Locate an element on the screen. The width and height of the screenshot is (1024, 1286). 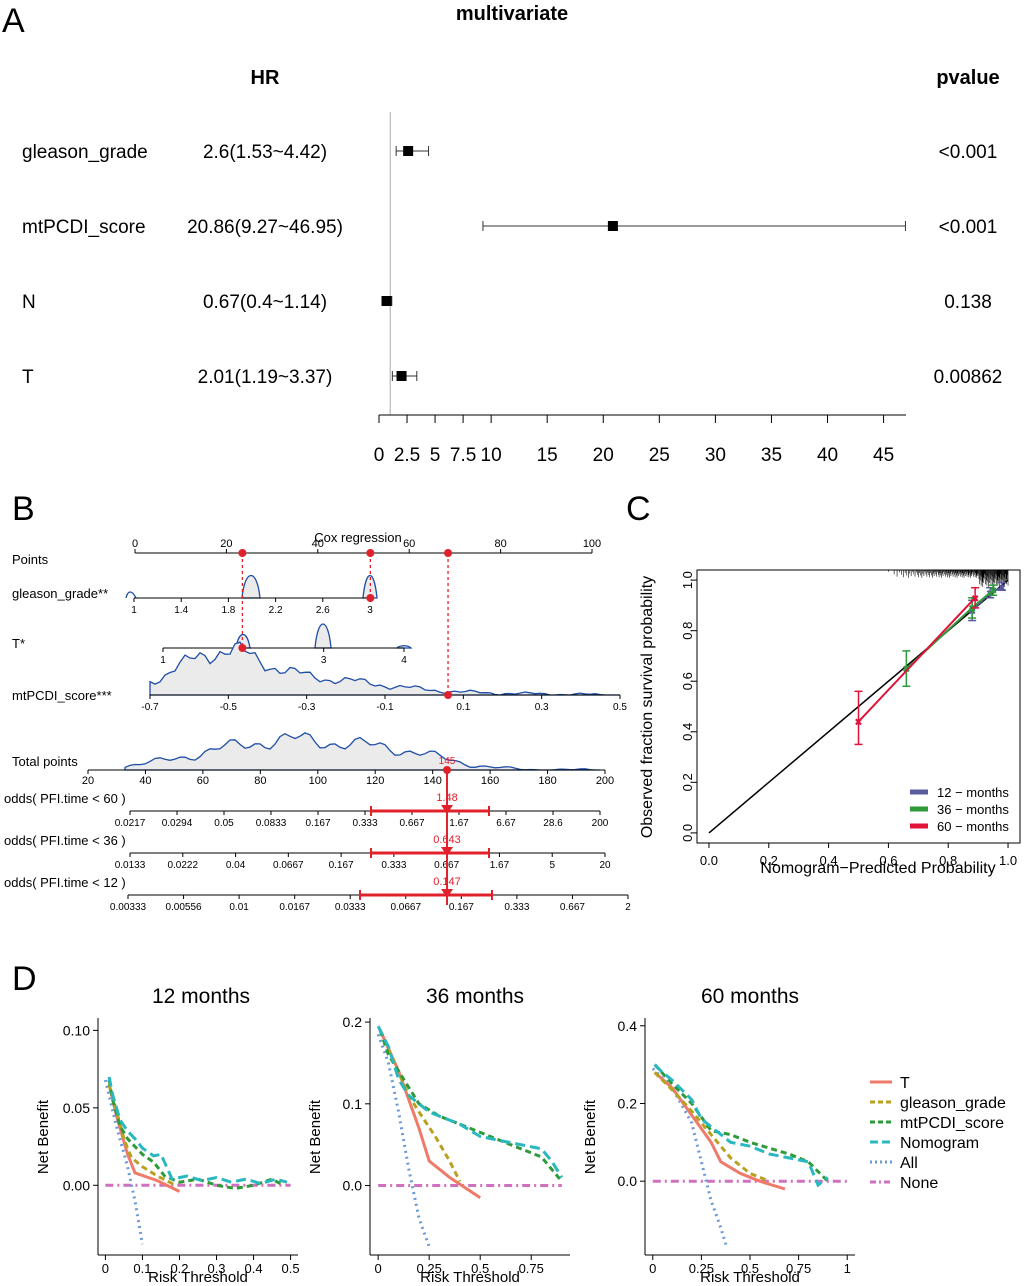
calibration-legend: 12 − months 36 − months 60 − months is located at coordinates (959, 809).